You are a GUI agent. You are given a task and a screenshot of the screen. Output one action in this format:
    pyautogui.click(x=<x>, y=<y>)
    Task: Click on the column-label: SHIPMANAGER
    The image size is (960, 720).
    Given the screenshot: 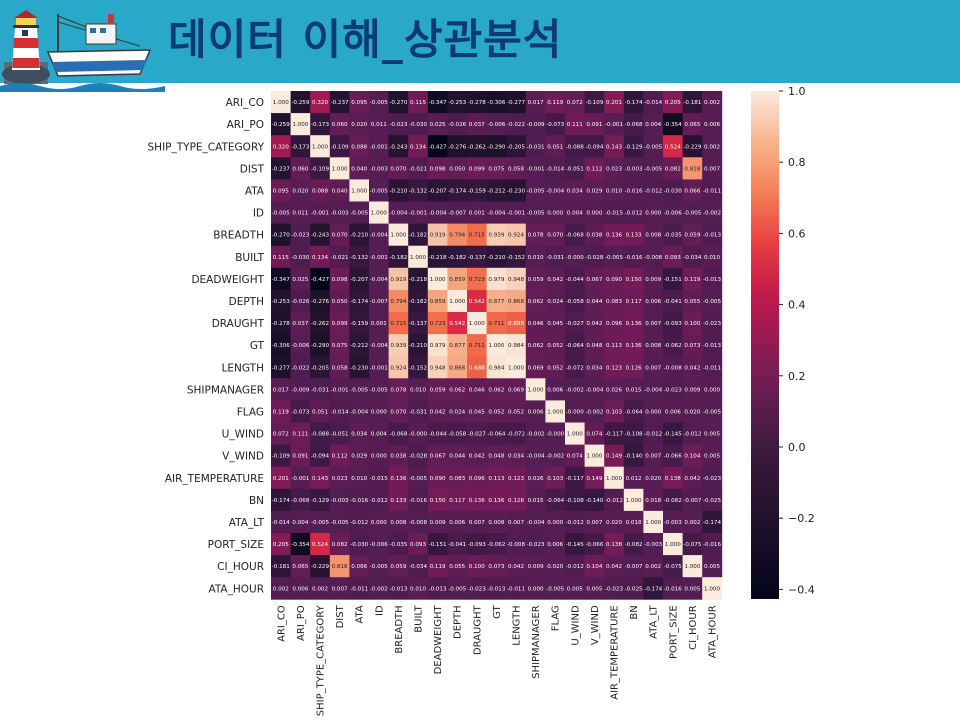 What is the action you would take?
    pyautogui.click(x=536, y=642)
    